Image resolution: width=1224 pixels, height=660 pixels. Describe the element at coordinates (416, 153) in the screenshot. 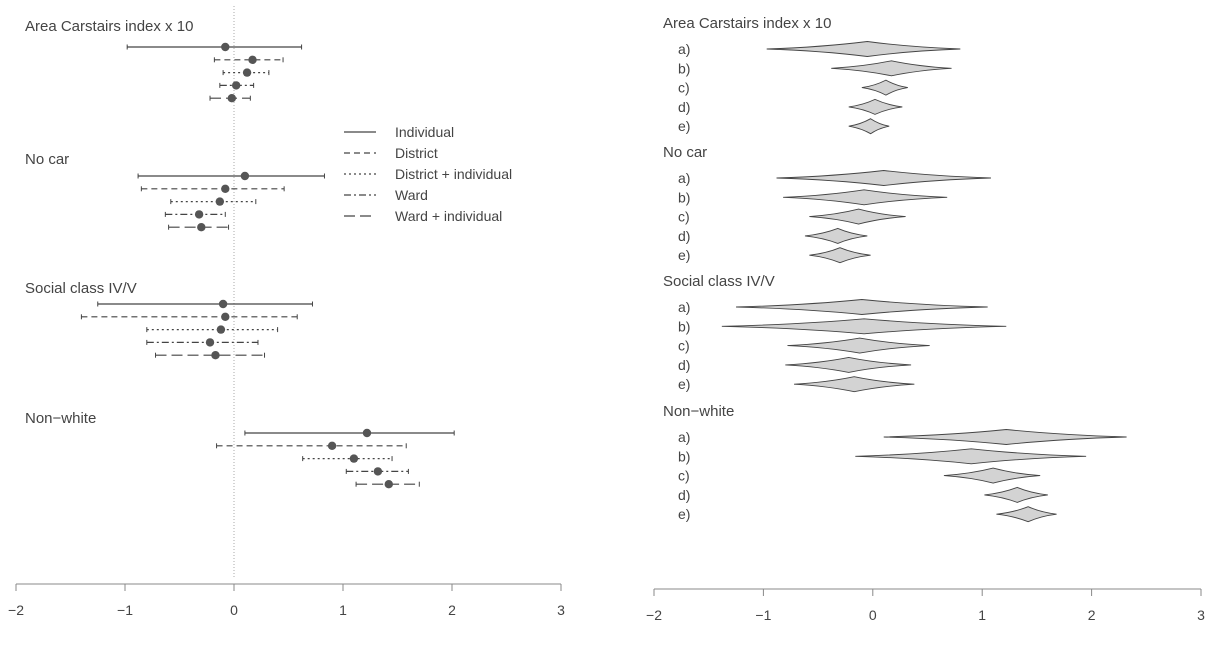

I see `legend-label: District` at that location.